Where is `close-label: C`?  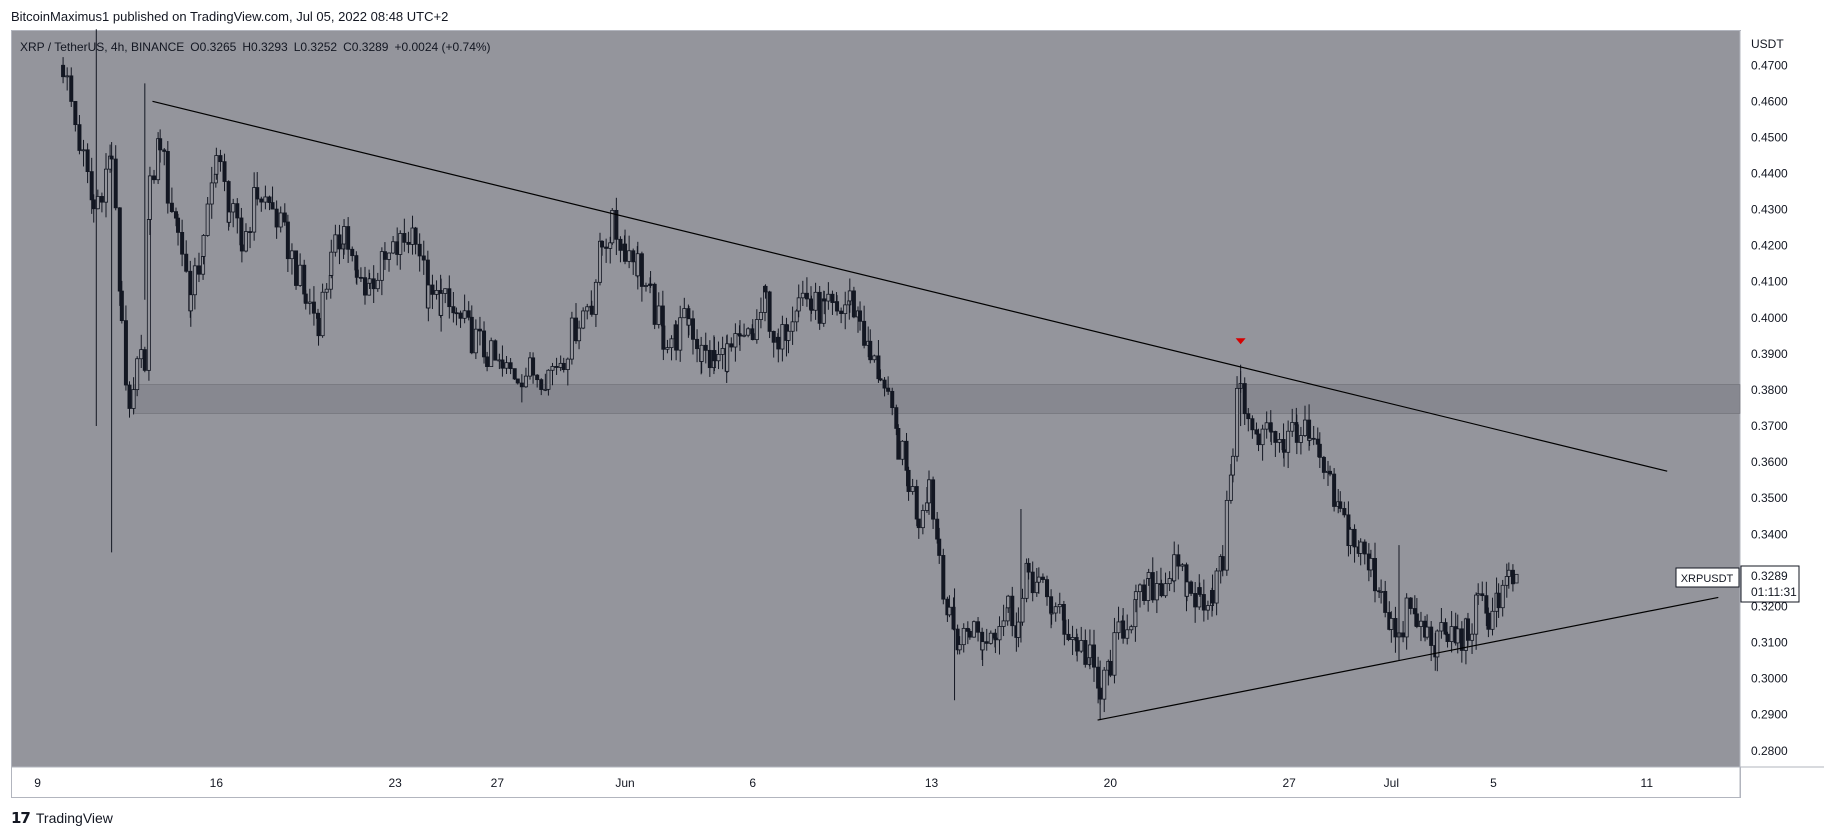 close-label: C is located at coordinates (347, 47).